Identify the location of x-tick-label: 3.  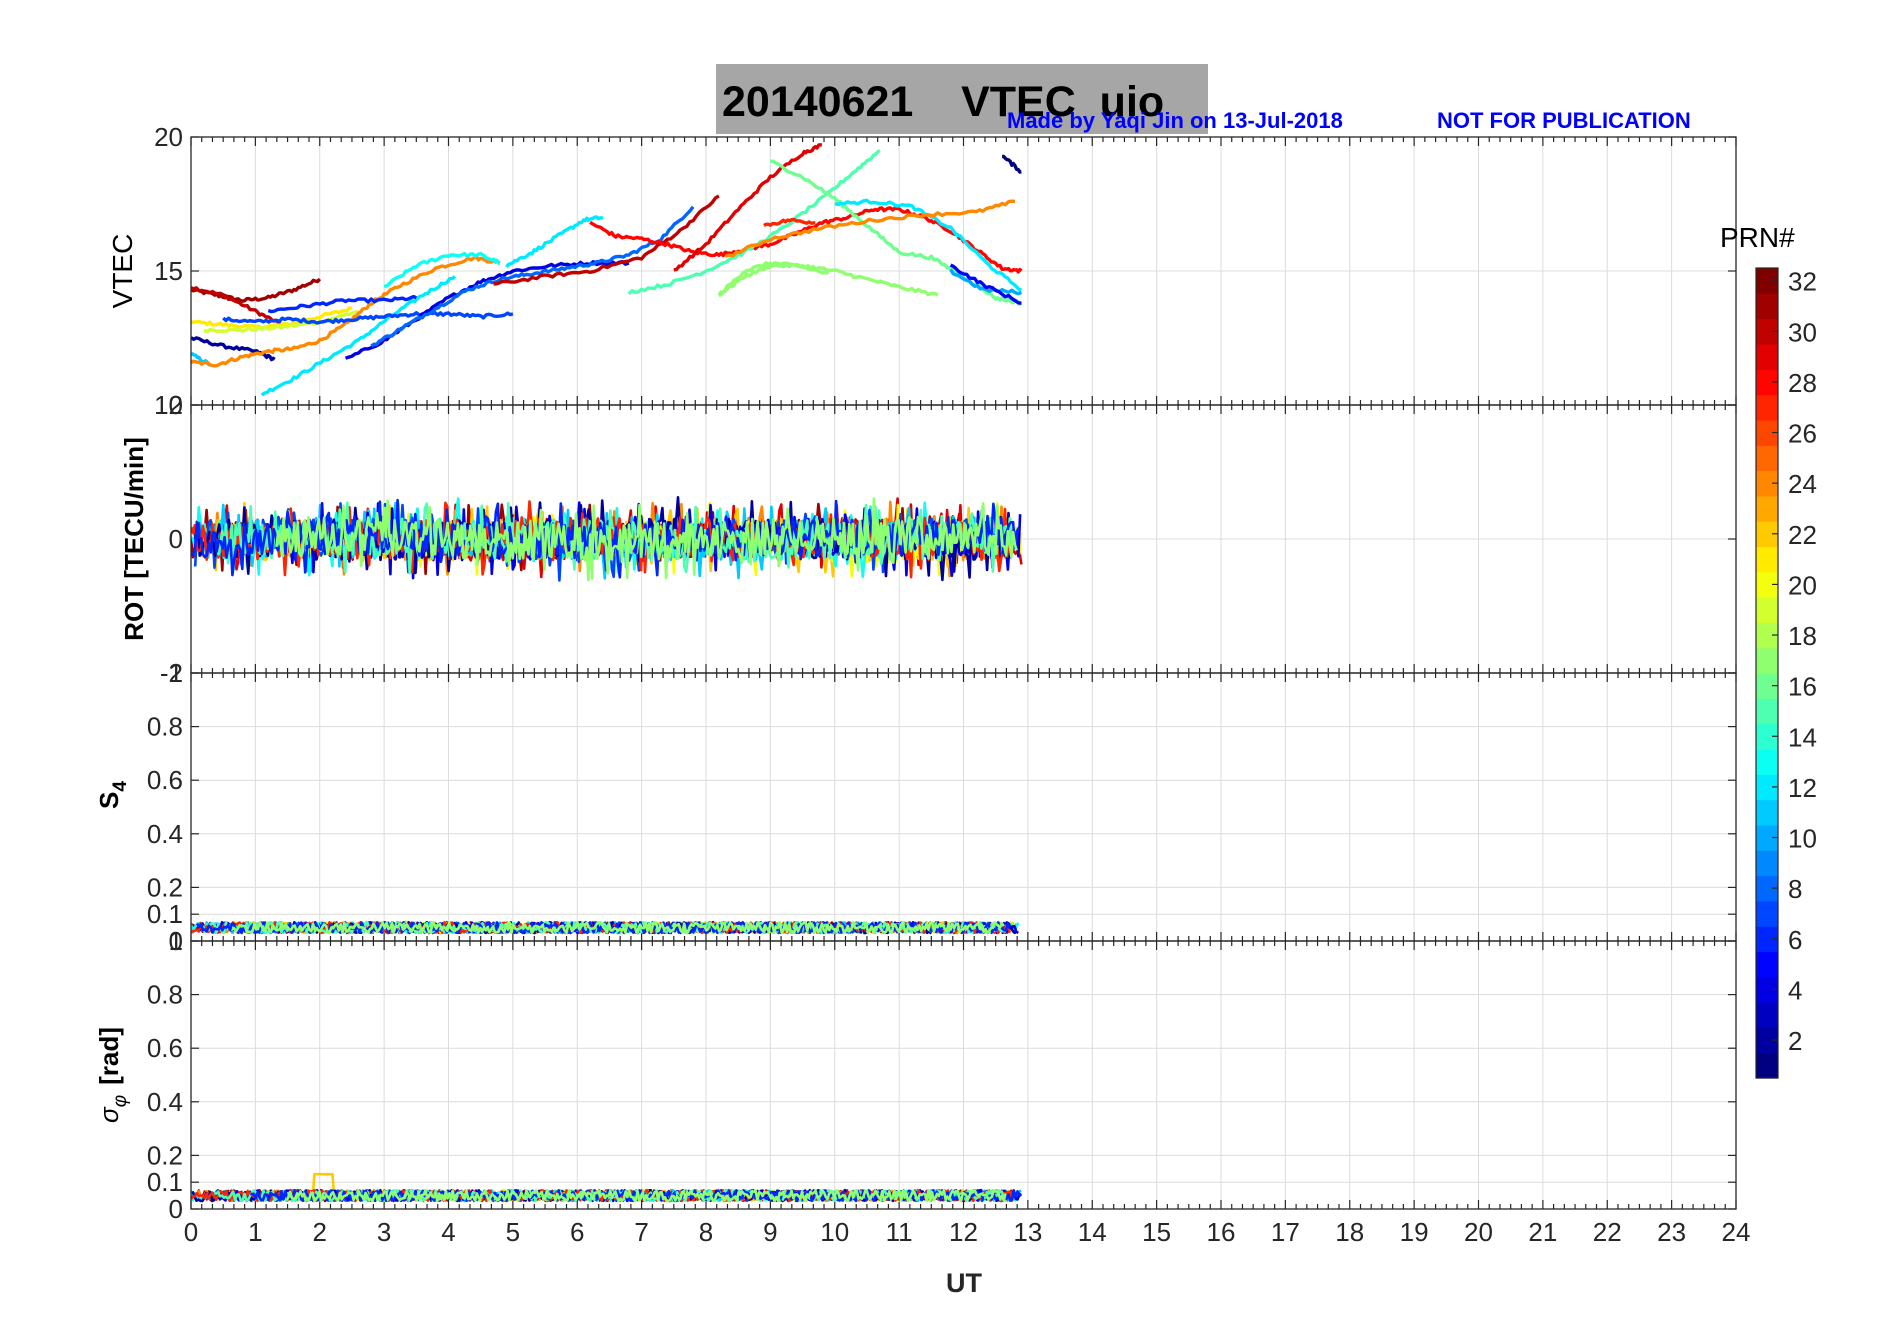
(384, 1232).